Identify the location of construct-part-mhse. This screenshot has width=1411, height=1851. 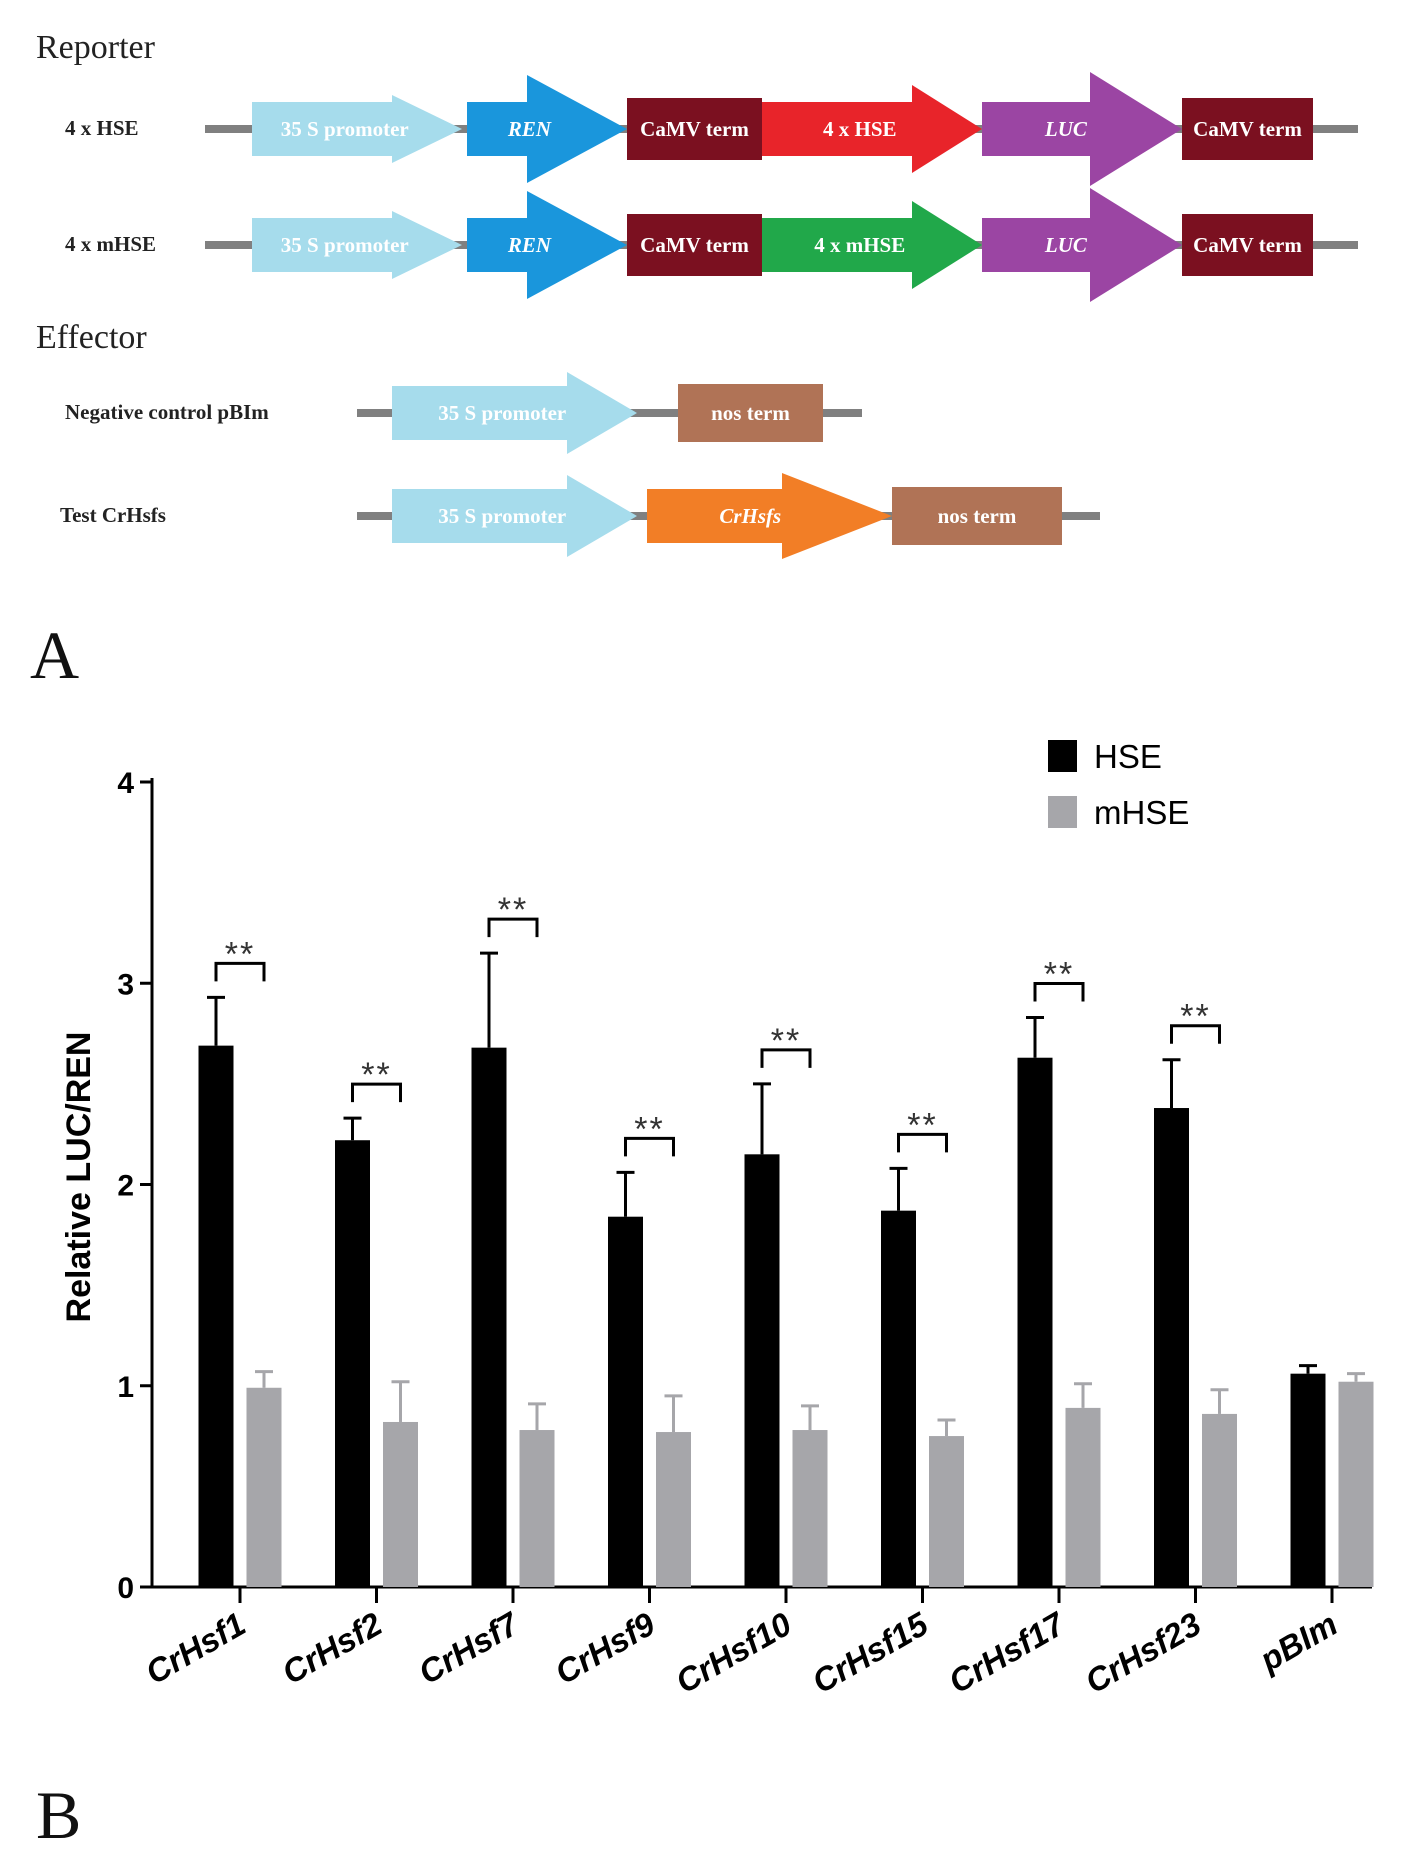
(872, 245).